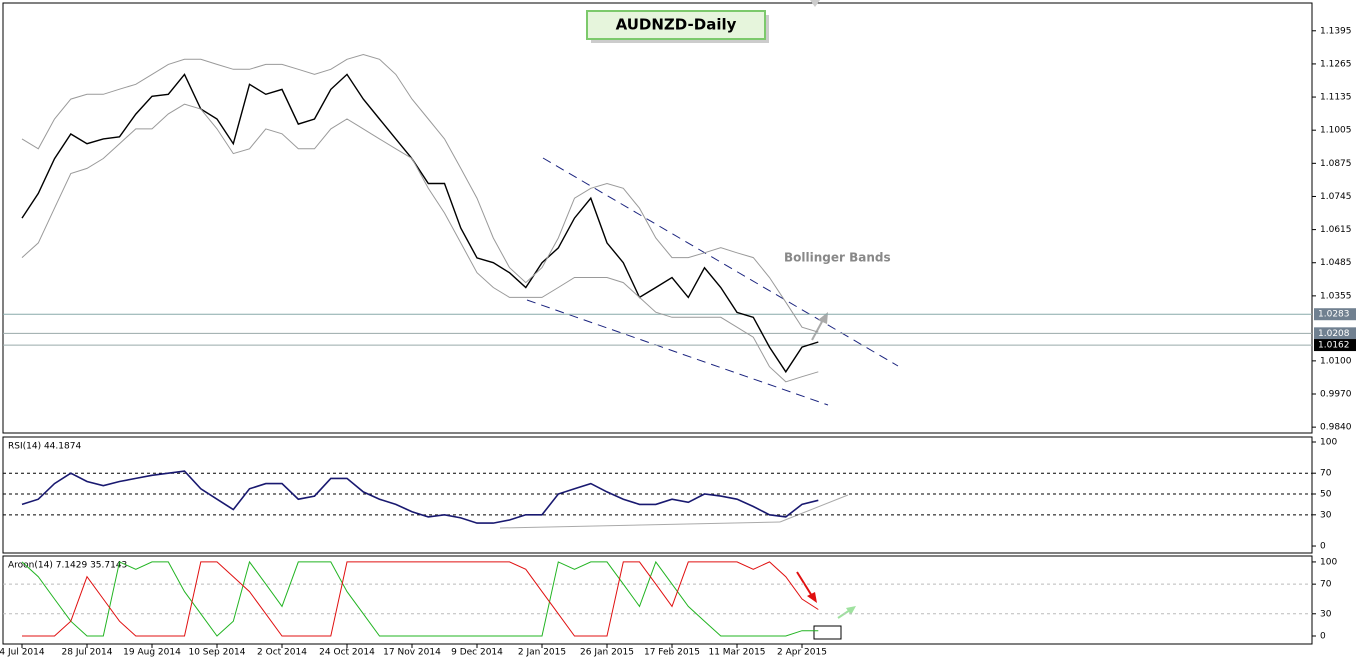 Image resolution: width=1356 pixels, height=661 pixels. I want to click on channel-lower, so click(677, 352).